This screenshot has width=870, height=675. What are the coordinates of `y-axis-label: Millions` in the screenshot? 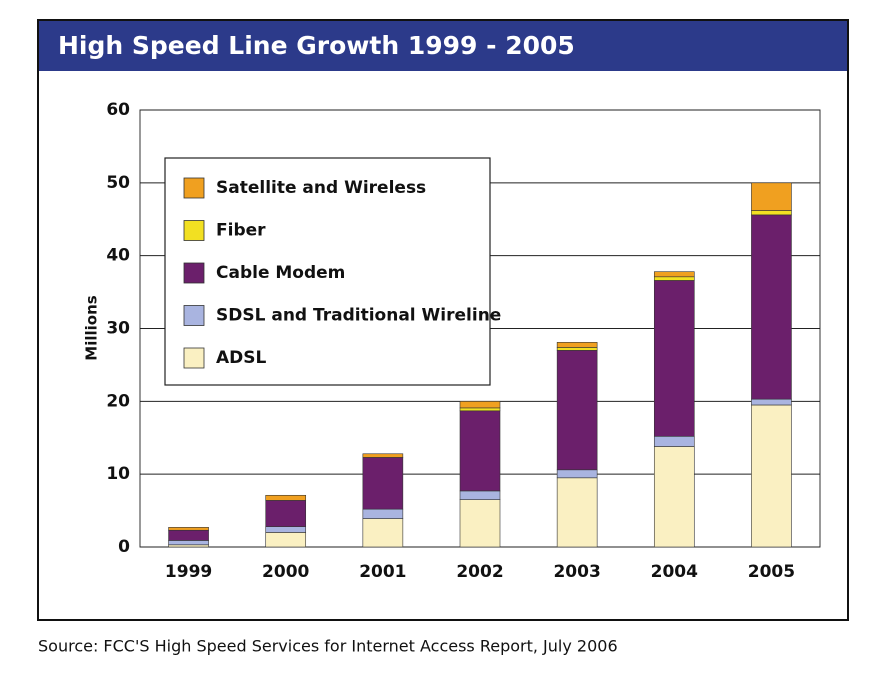 It's located at (92, 327).